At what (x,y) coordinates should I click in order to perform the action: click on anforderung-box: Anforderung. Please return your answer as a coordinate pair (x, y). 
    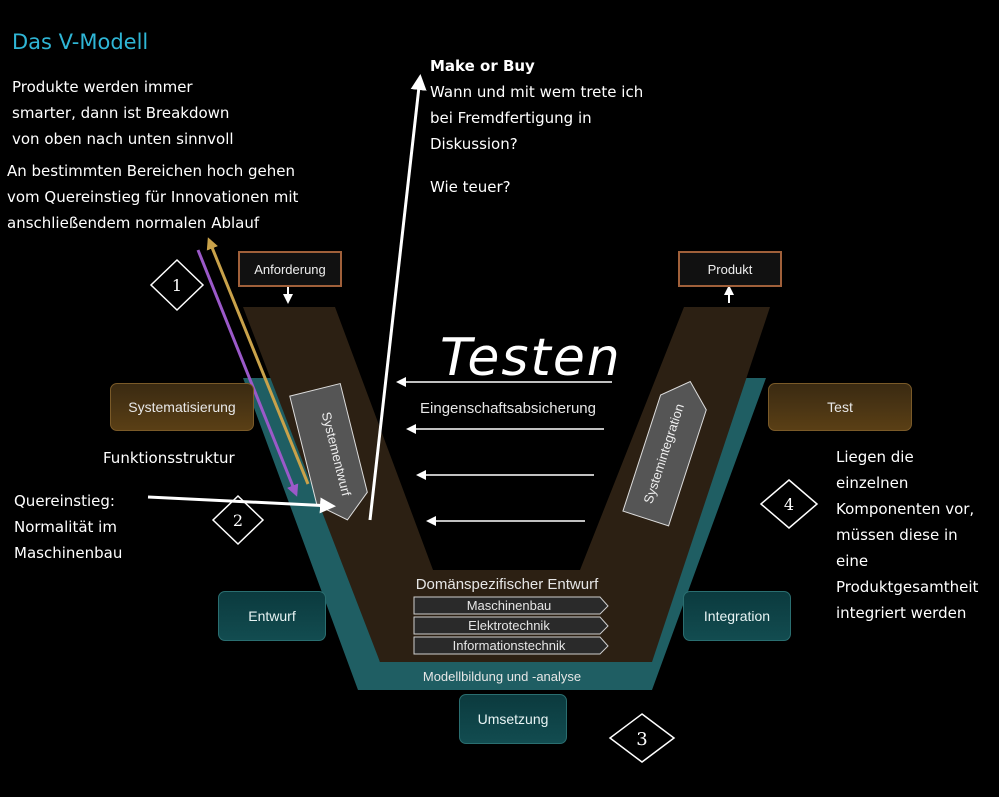
    Looking at the image, I should click on (290, 269).